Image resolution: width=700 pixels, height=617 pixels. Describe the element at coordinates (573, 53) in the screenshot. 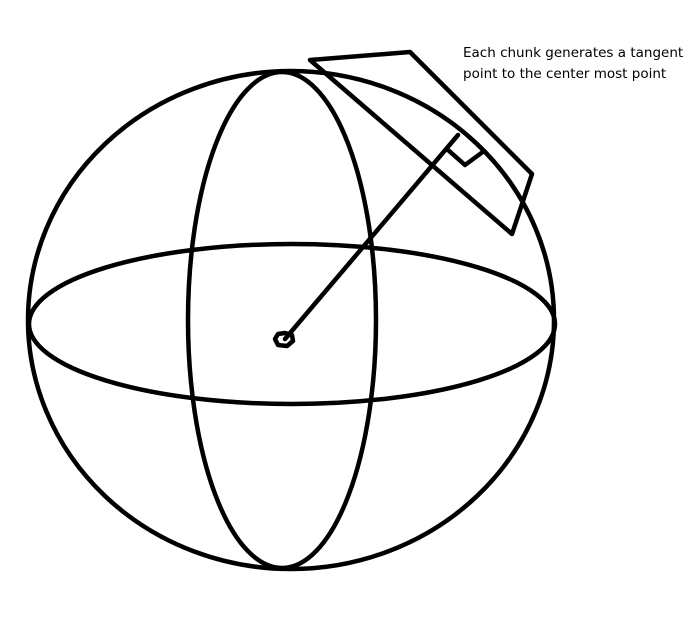

I see `annotation-line-1: Each chunk generates a tangent` at that location.